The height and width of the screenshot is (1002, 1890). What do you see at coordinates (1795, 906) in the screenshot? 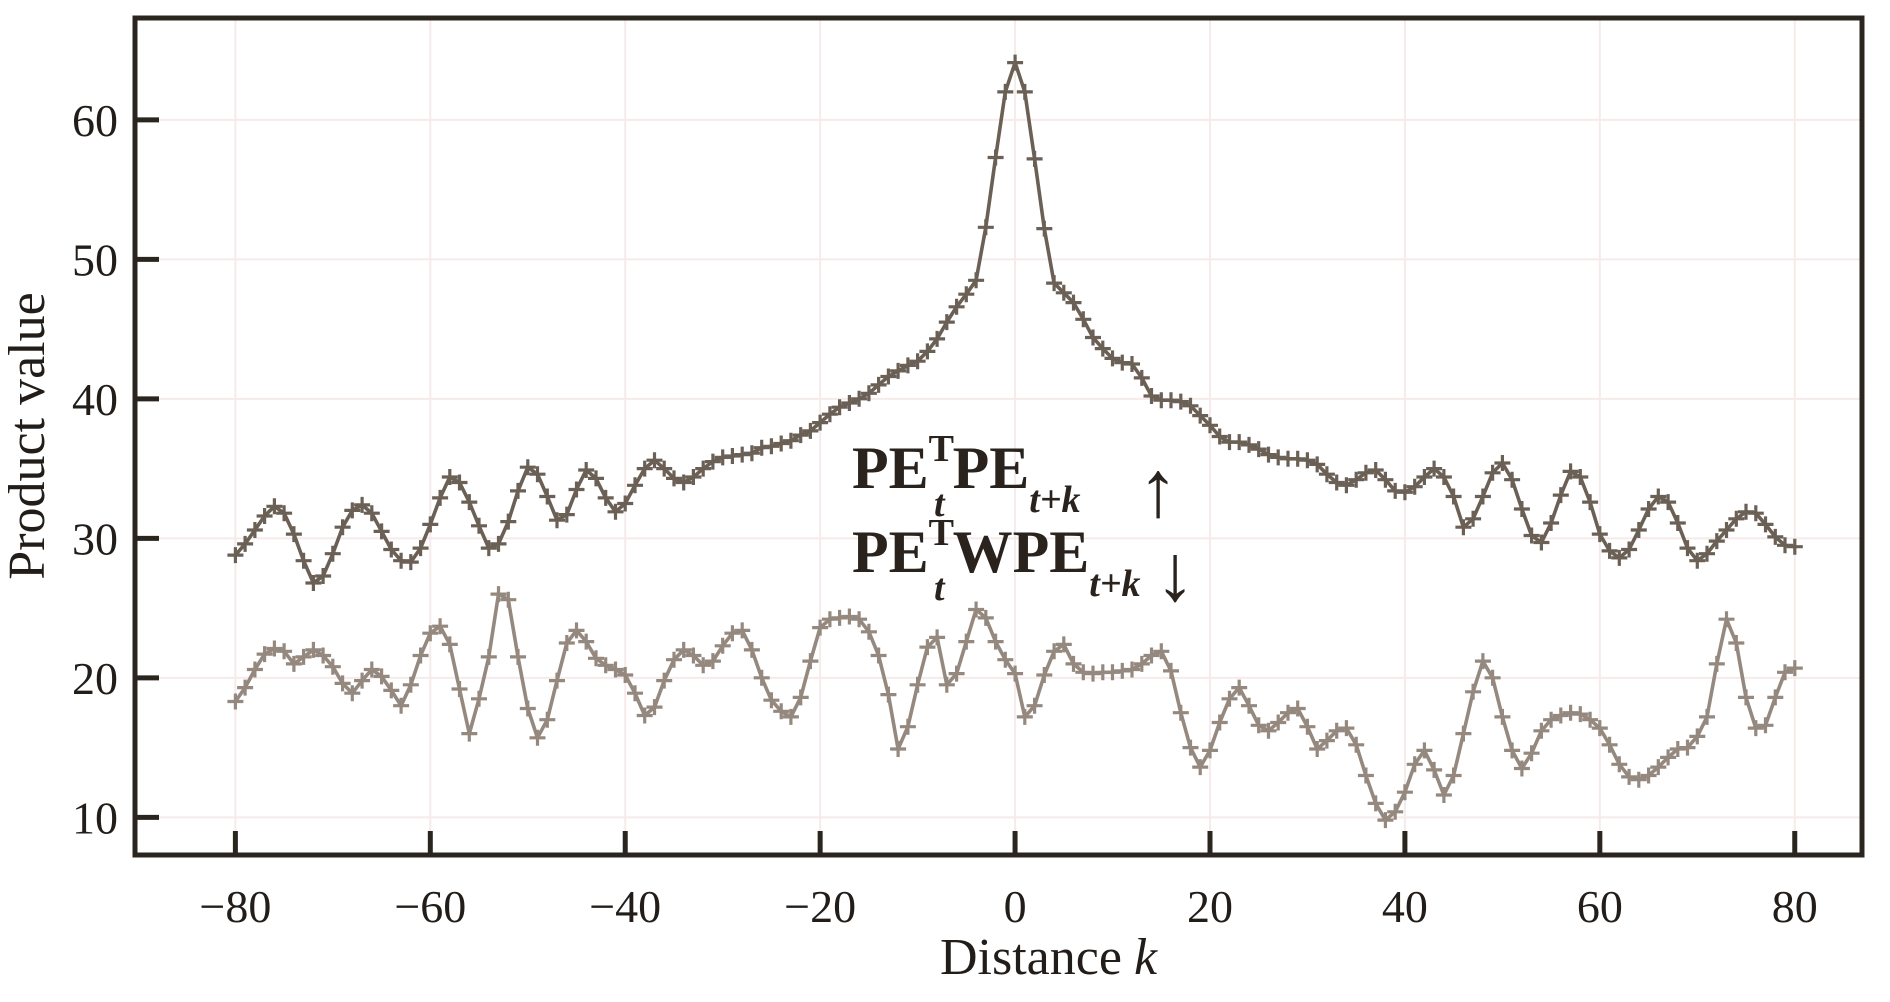
I see `x-tick-label: 80` at bounding box center [1795, 906].